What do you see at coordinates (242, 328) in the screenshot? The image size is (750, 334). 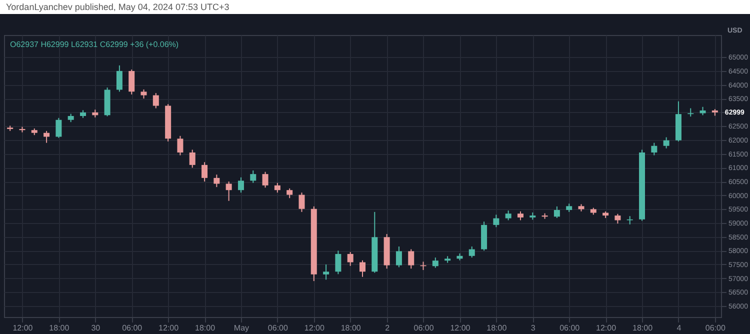 I see `x-tick-label: May` at bounding box center [242, 328].